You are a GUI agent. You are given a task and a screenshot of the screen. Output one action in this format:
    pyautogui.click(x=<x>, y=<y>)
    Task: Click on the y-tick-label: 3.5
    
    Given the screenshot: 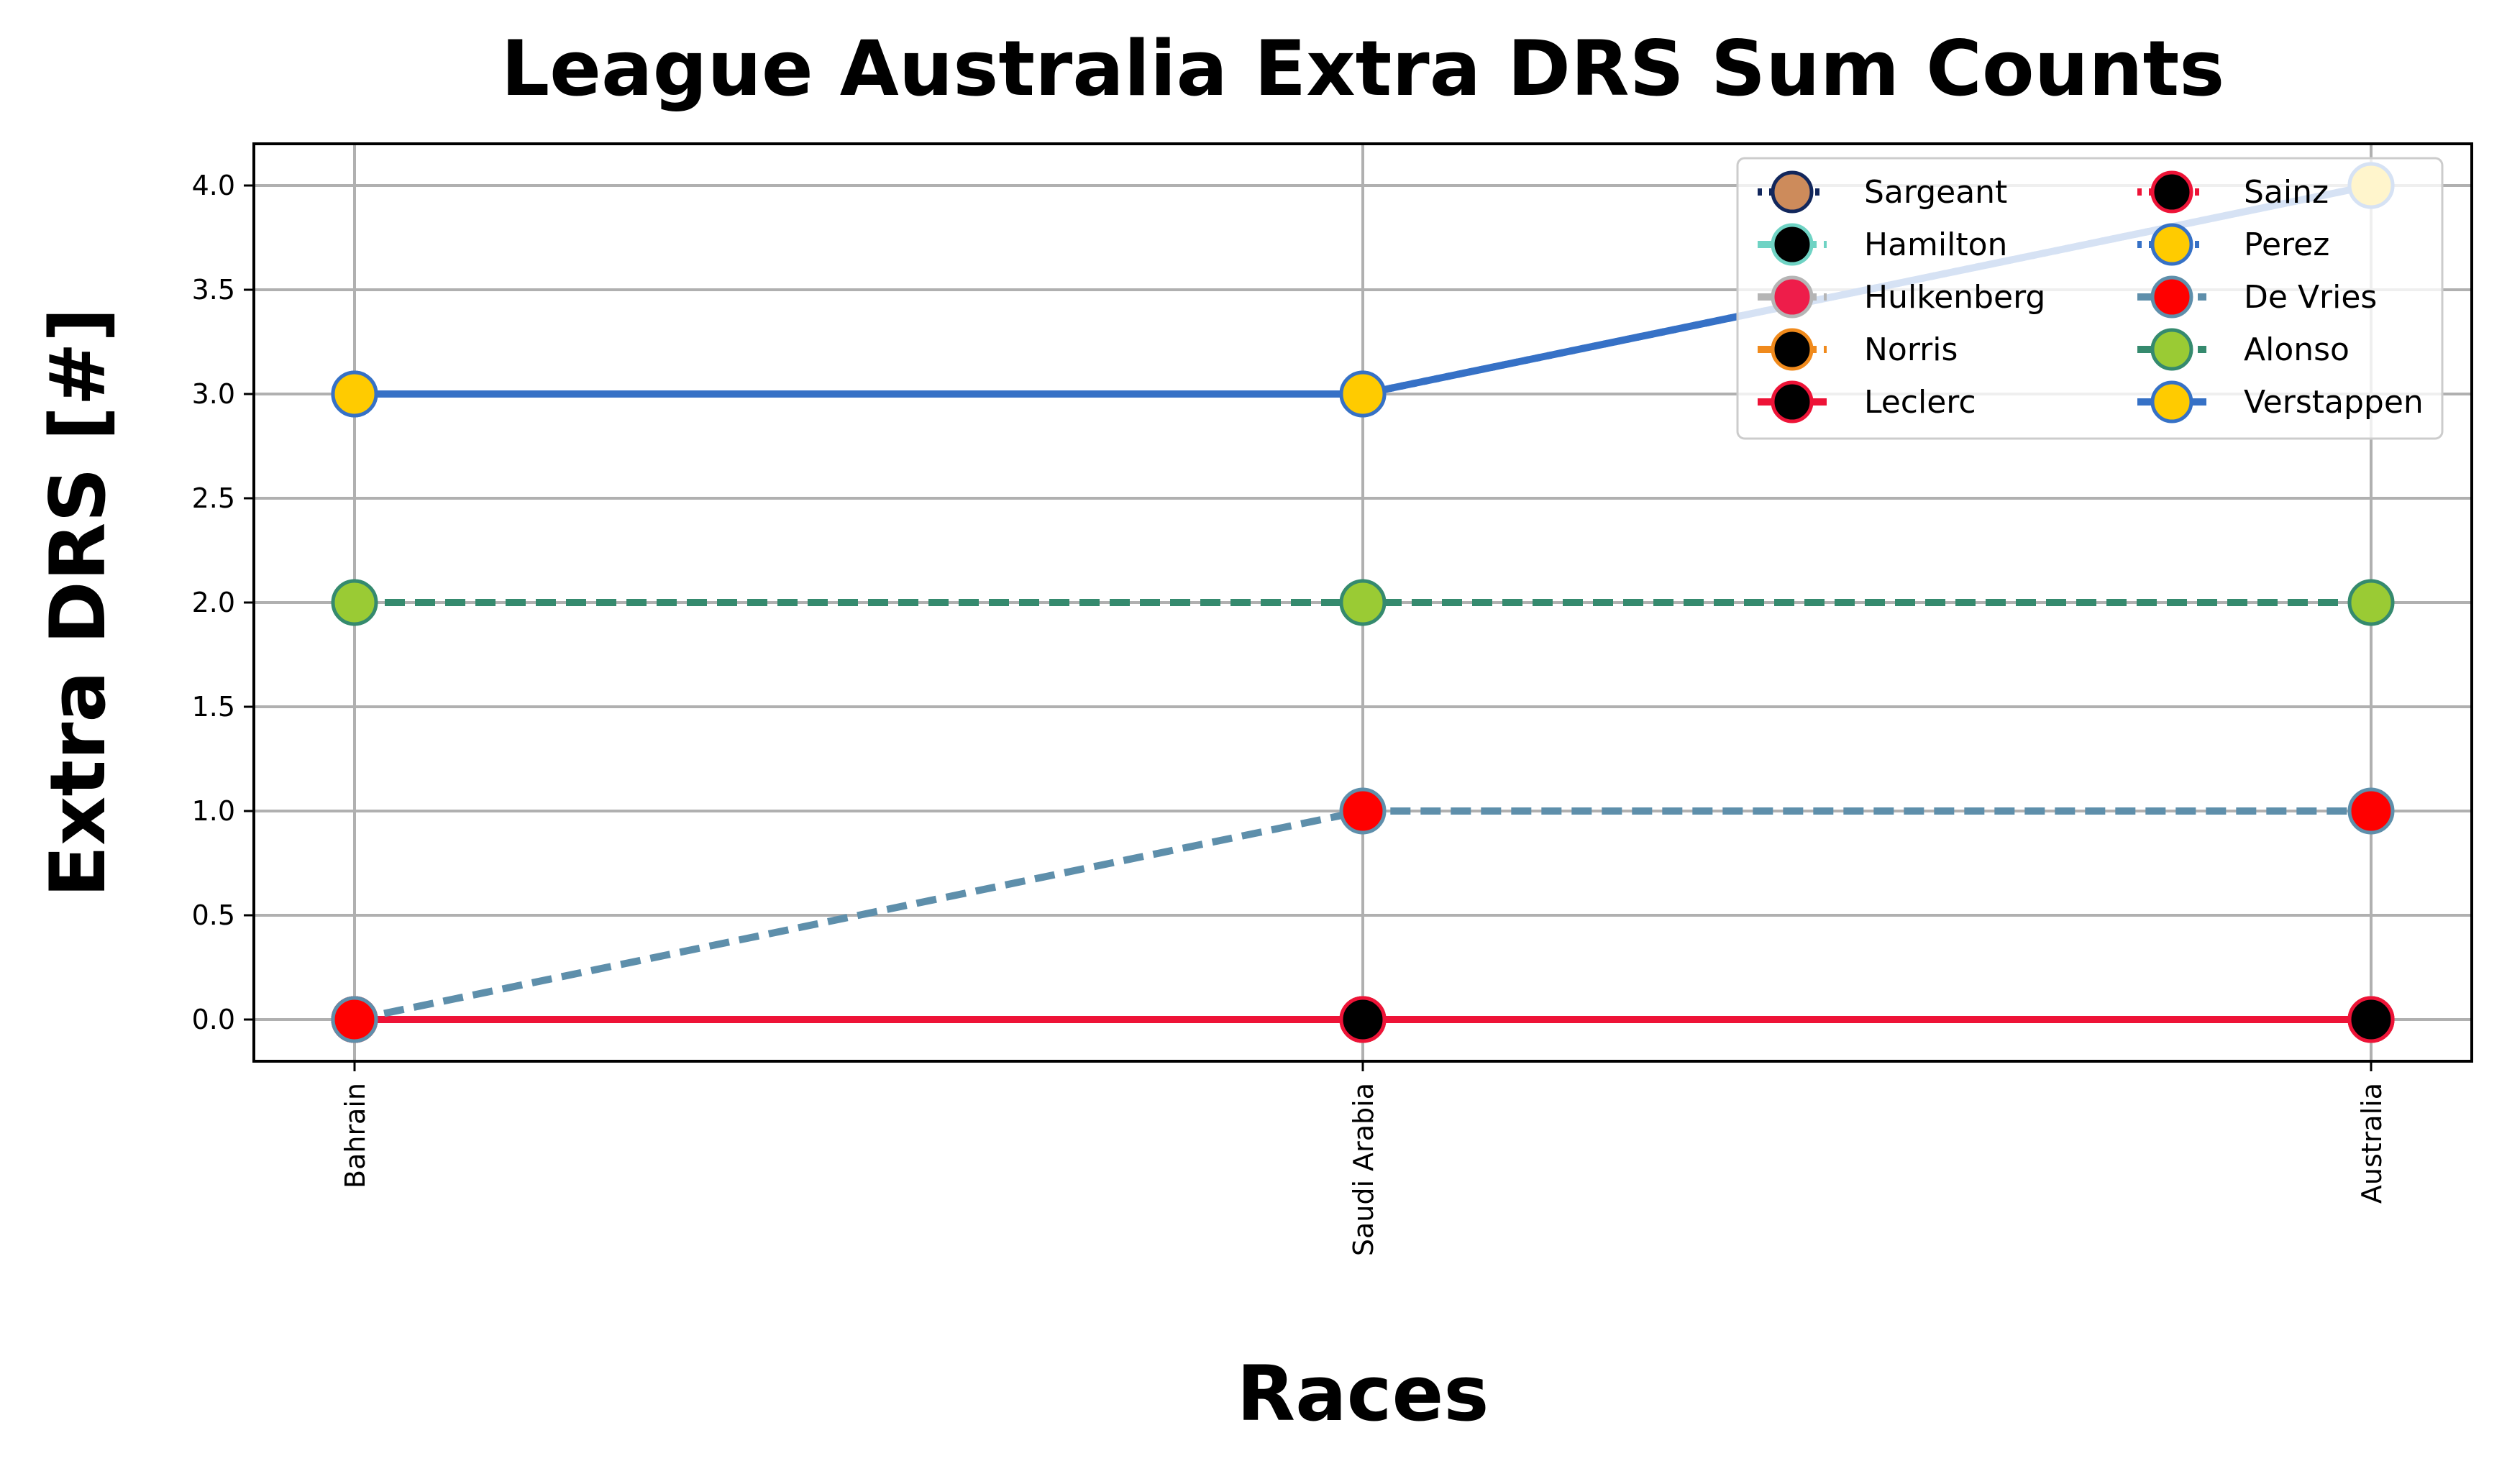 What is the action you would take?
    pyautogui.click(x=213, y=290)
    